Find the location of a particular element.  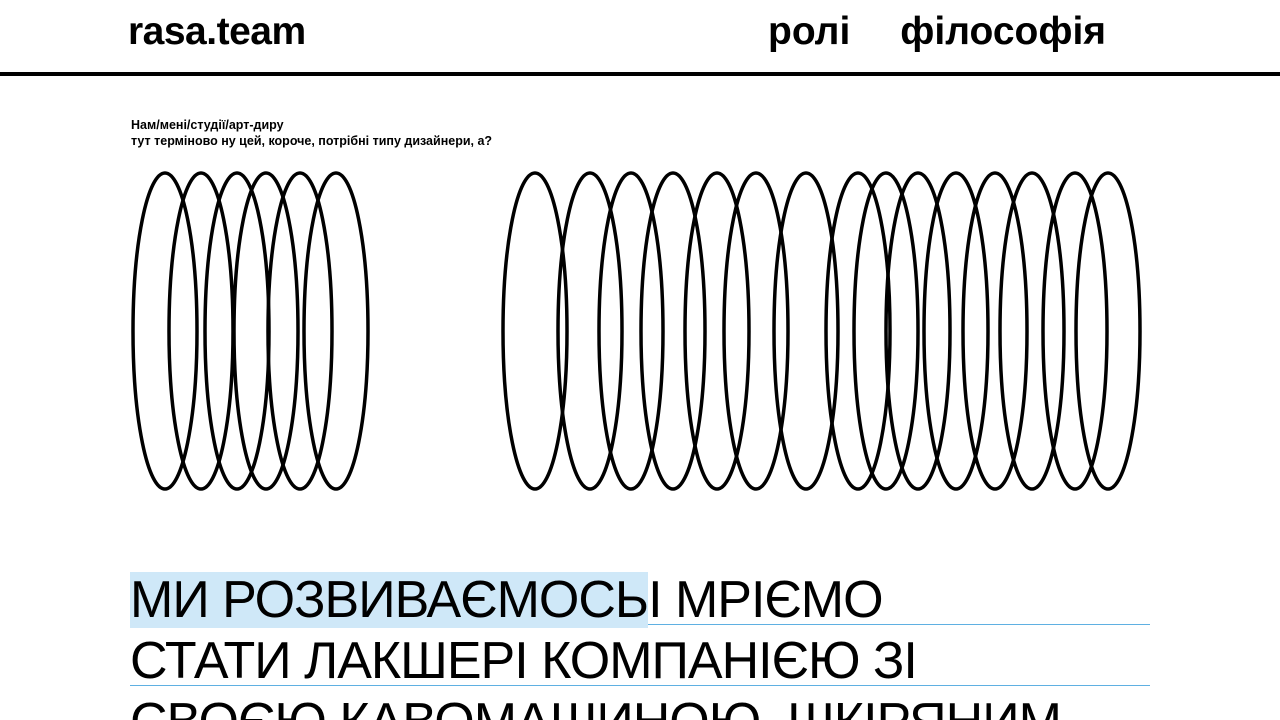

nav-item-roles: ролі is located at coordinates (809, 31).